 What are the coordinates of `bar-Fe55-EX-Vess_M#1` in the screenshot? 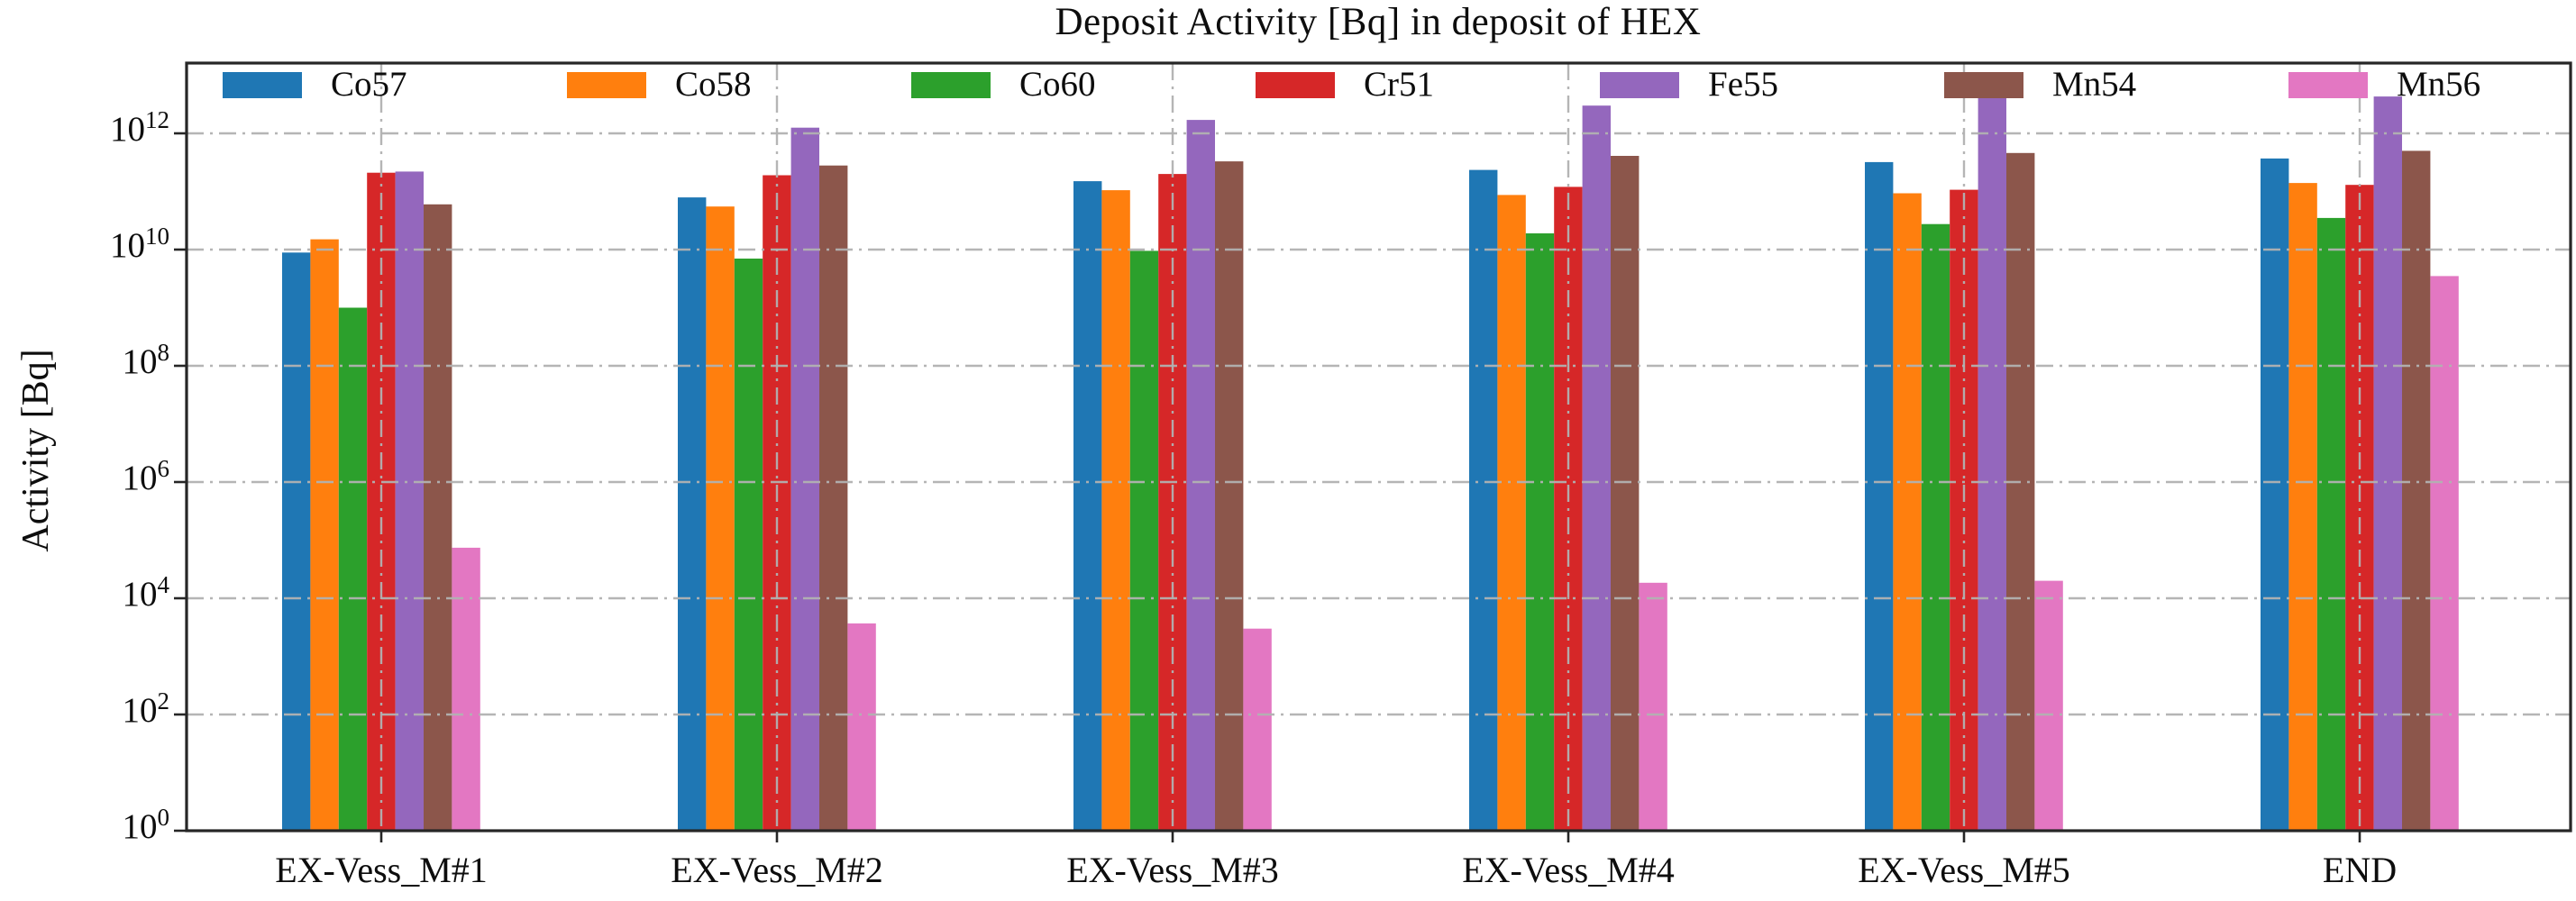 It's located at (409, 501).